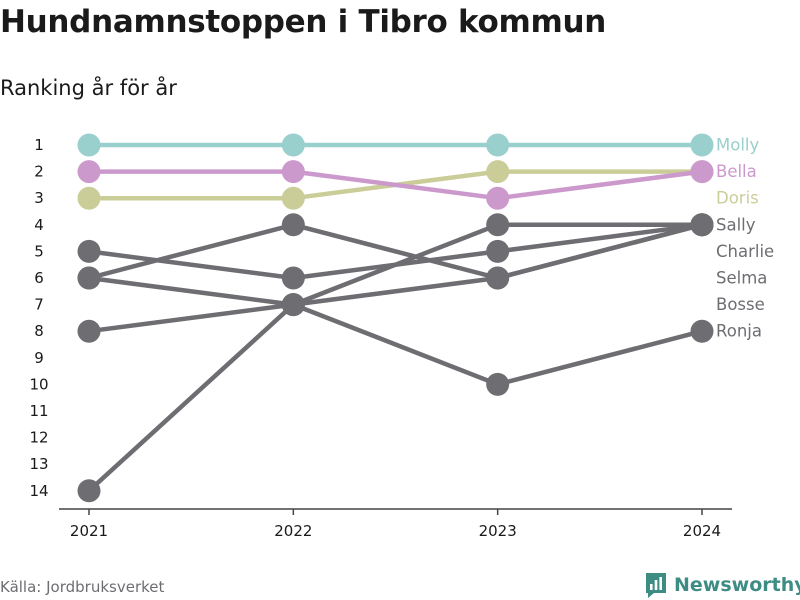 This screenshot has height=600, width=800. I want to click on series-label-ronja: Ronja, so click(739, 331).